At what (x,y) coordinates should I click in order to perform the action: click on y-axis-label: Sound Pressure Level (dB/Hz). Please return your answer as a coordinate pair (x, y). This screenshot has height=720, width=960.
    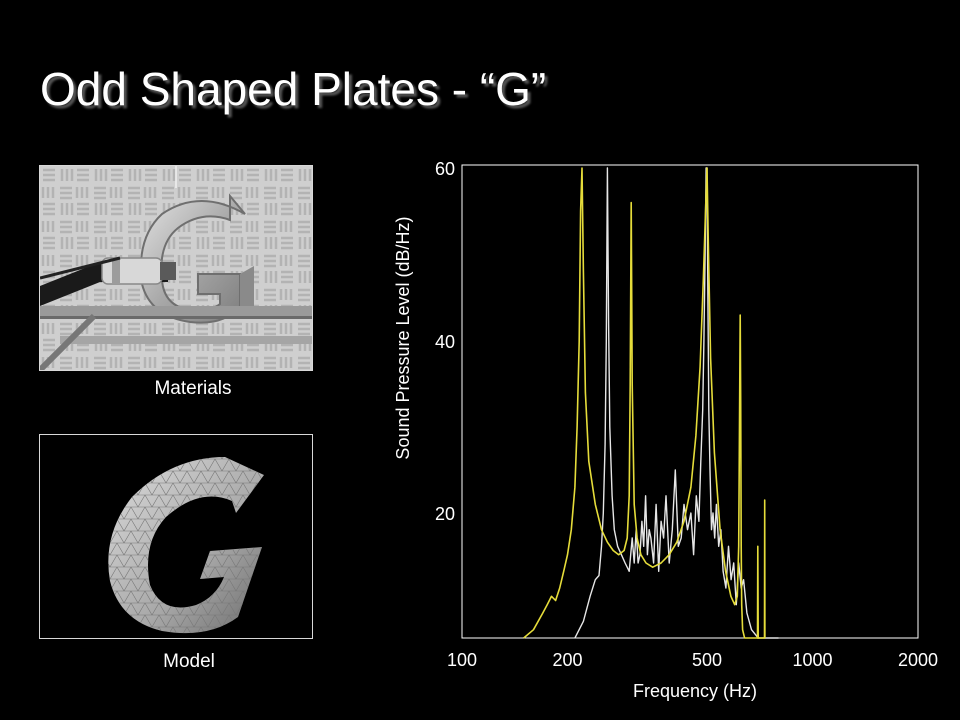
    Looking at the image, I should click on (403, 337).